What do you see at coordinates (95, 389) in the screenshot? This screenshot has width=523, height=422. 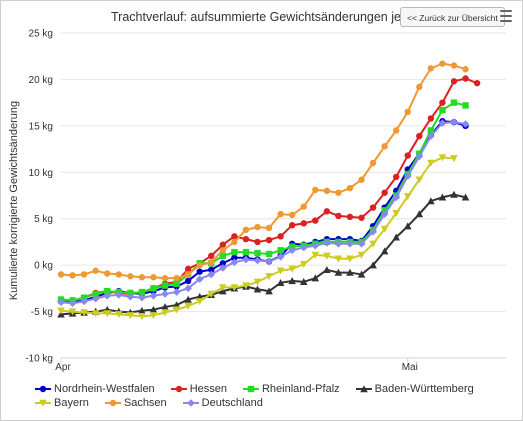 I see `legend-item: Nordrhein-Westfalen` at bounding box center [95, 389].